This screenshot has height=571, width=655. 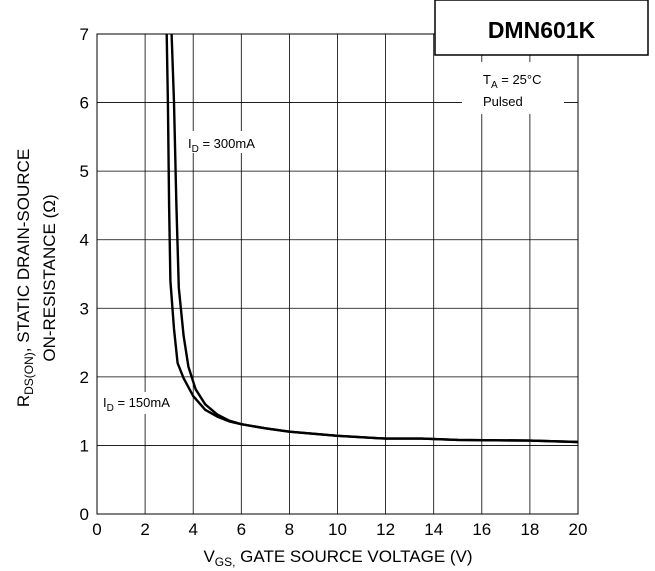 I want to click on x-tick-label-3: 6, so click(x=241, y=529).